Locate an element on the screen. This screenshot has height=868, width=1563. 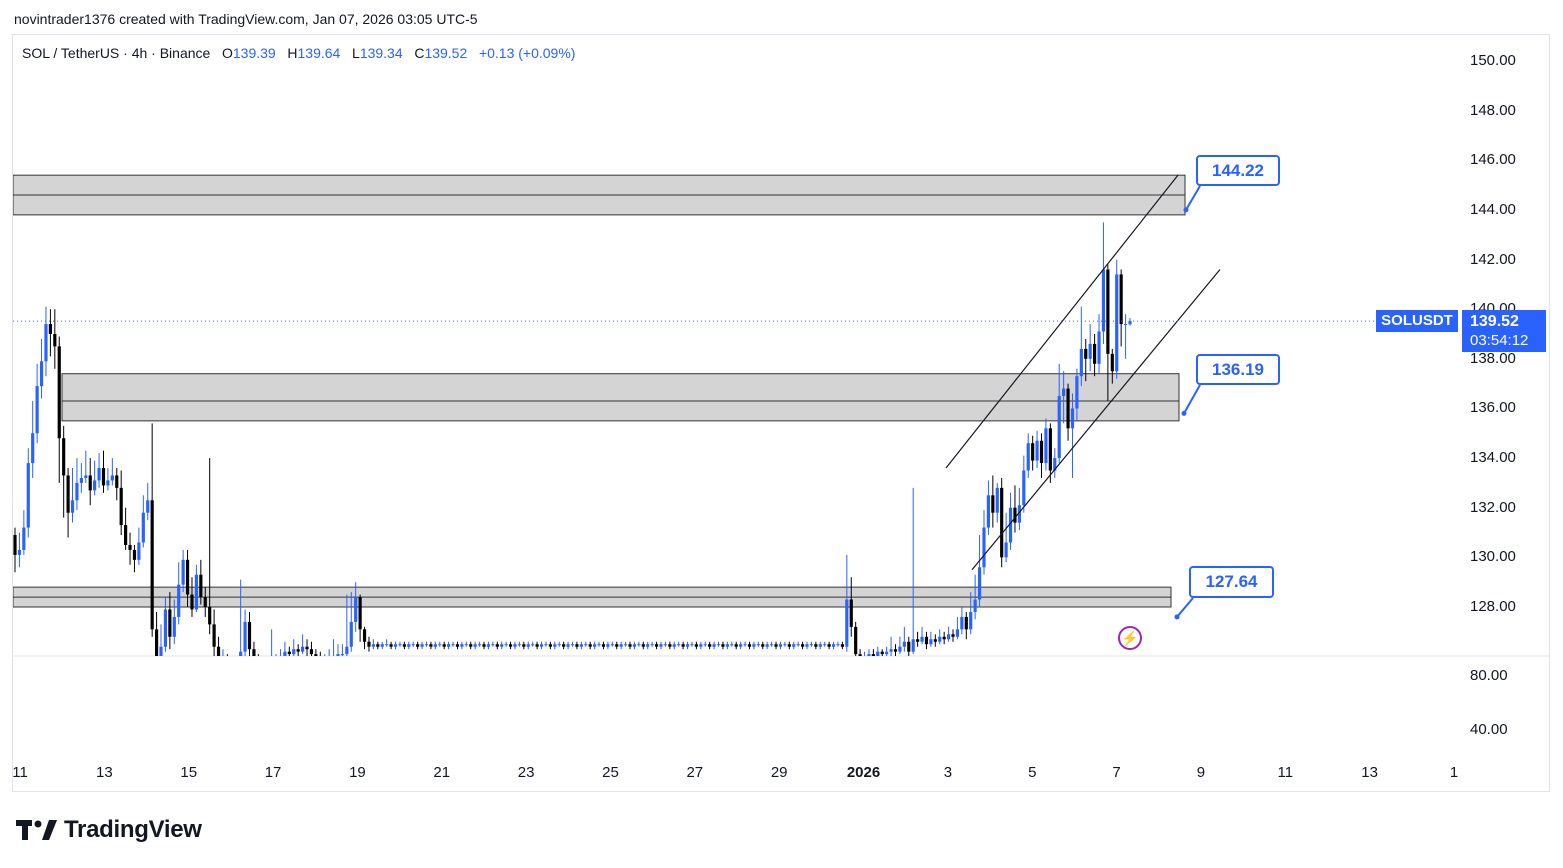
time-tick-label: 25 is located at coordinates (610, 772).